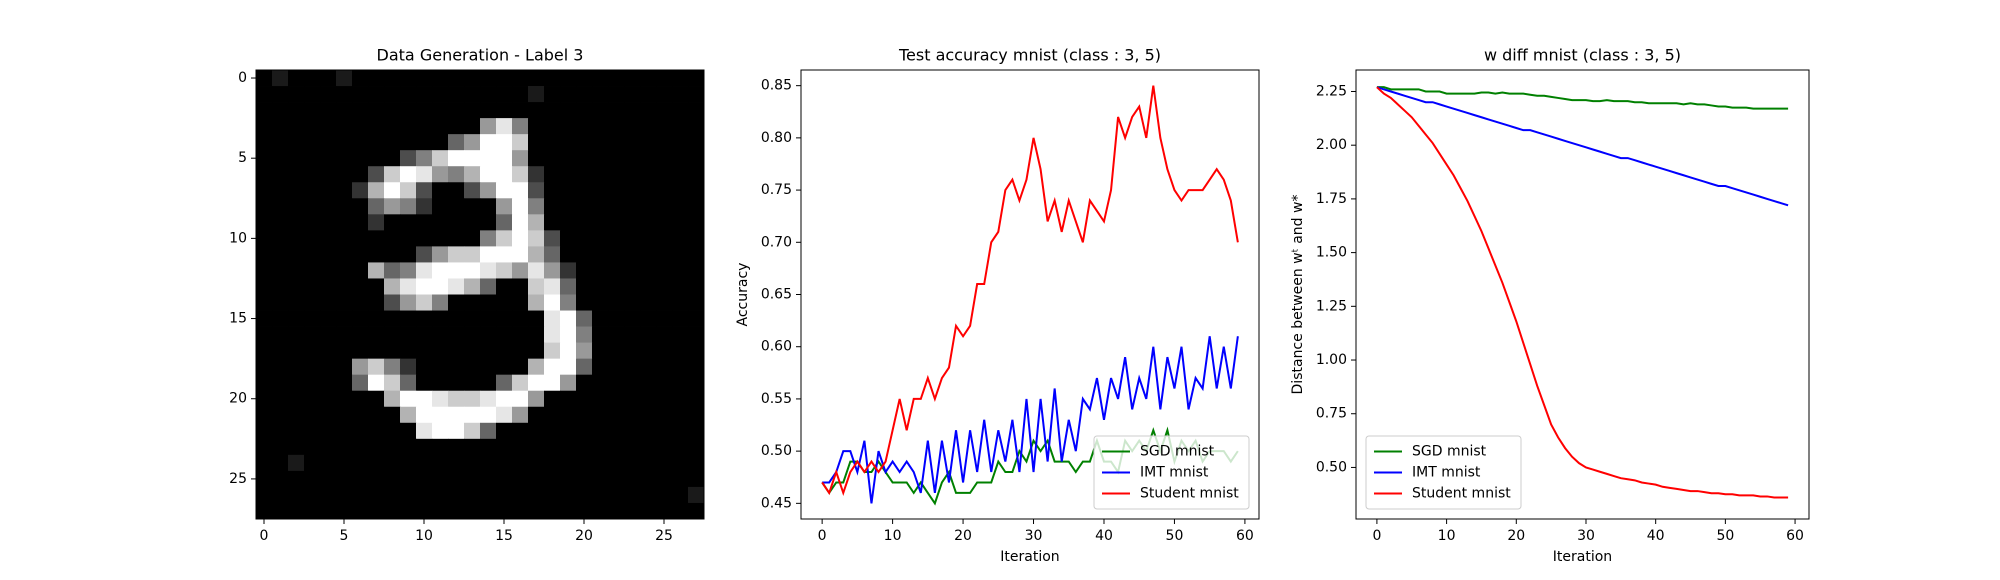 The image size is (2000, 580). I want to click on y-tick-label: 10, so click(238, 238).